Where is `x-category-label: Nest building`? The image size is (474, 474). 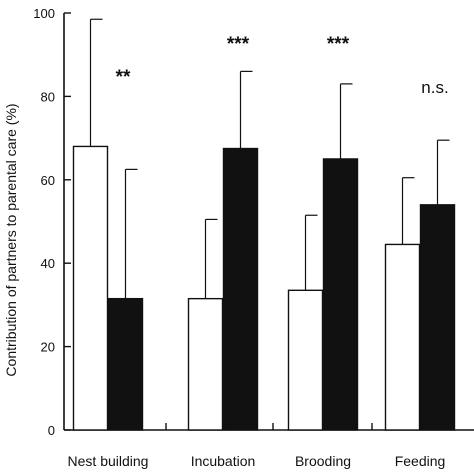 x-category-label: Nest building is located at coordinates (108, 461).